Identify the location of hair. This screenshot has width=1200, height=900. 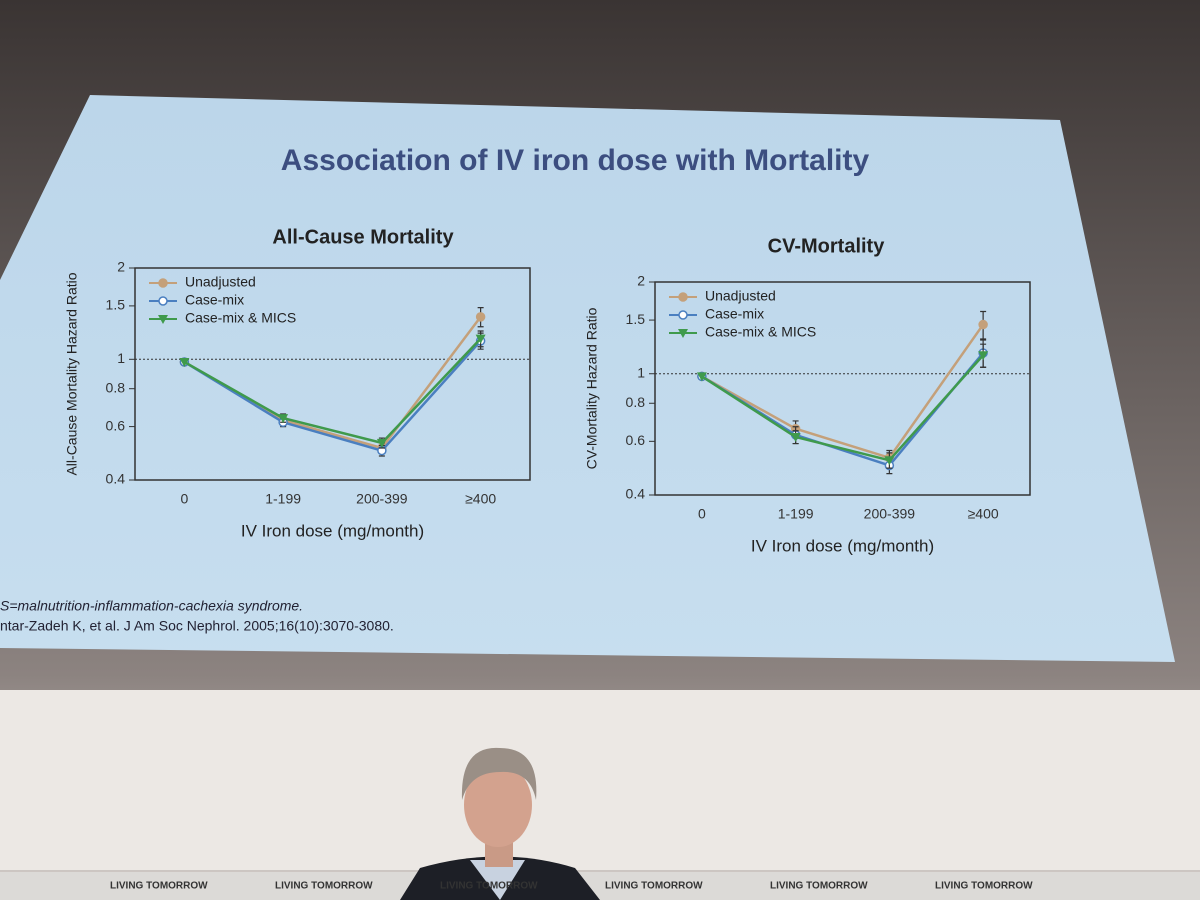
(499, 773).